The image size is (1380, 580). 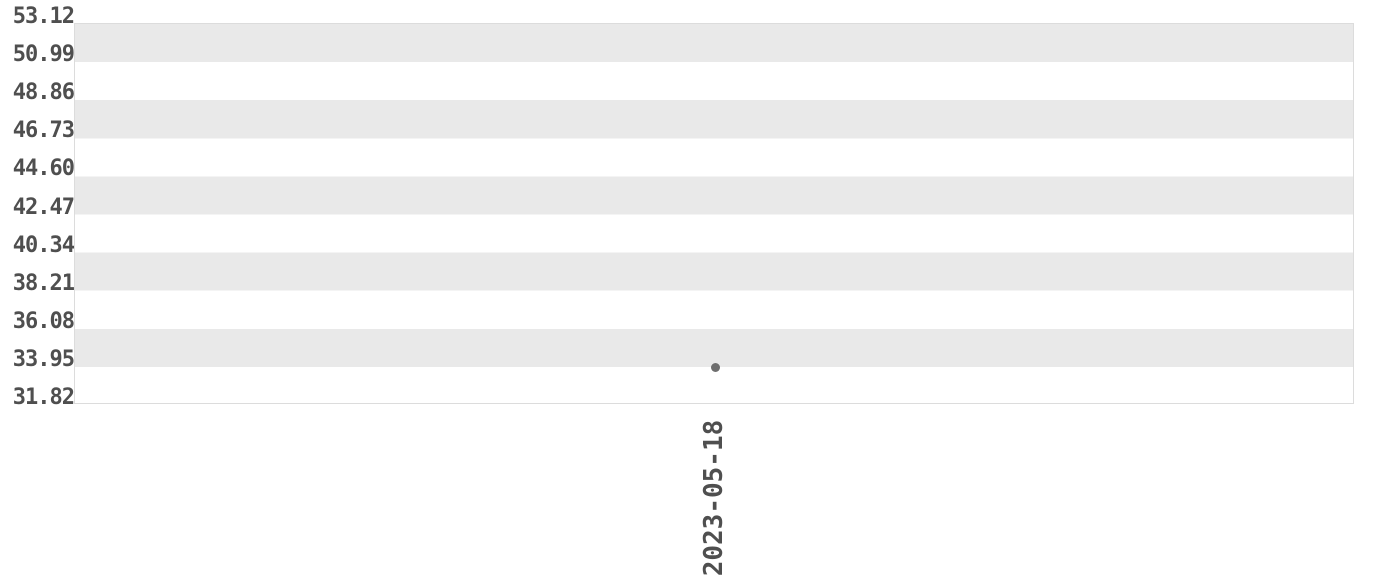 I want to click on y-tick-label: 40.34, so click(x=43, y=245).